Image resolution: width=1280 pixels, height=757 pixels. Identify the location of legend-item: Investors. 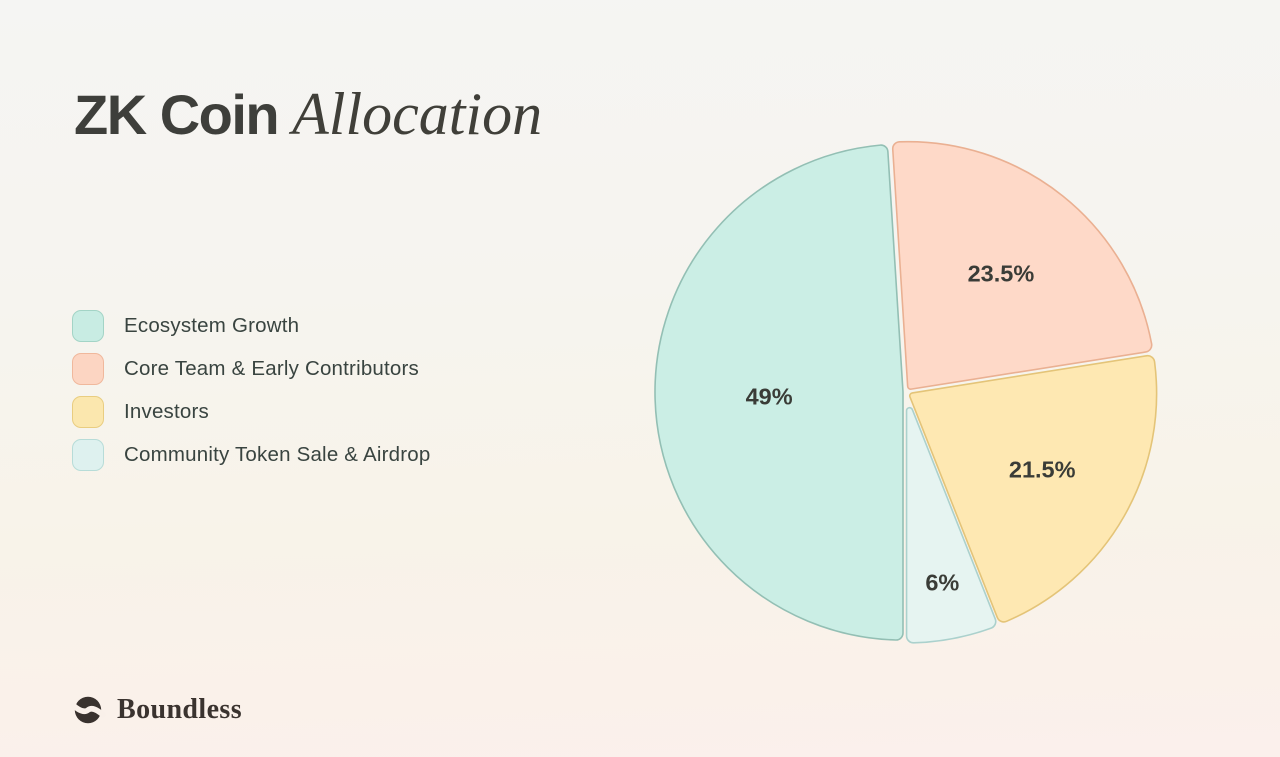
(251, 412).